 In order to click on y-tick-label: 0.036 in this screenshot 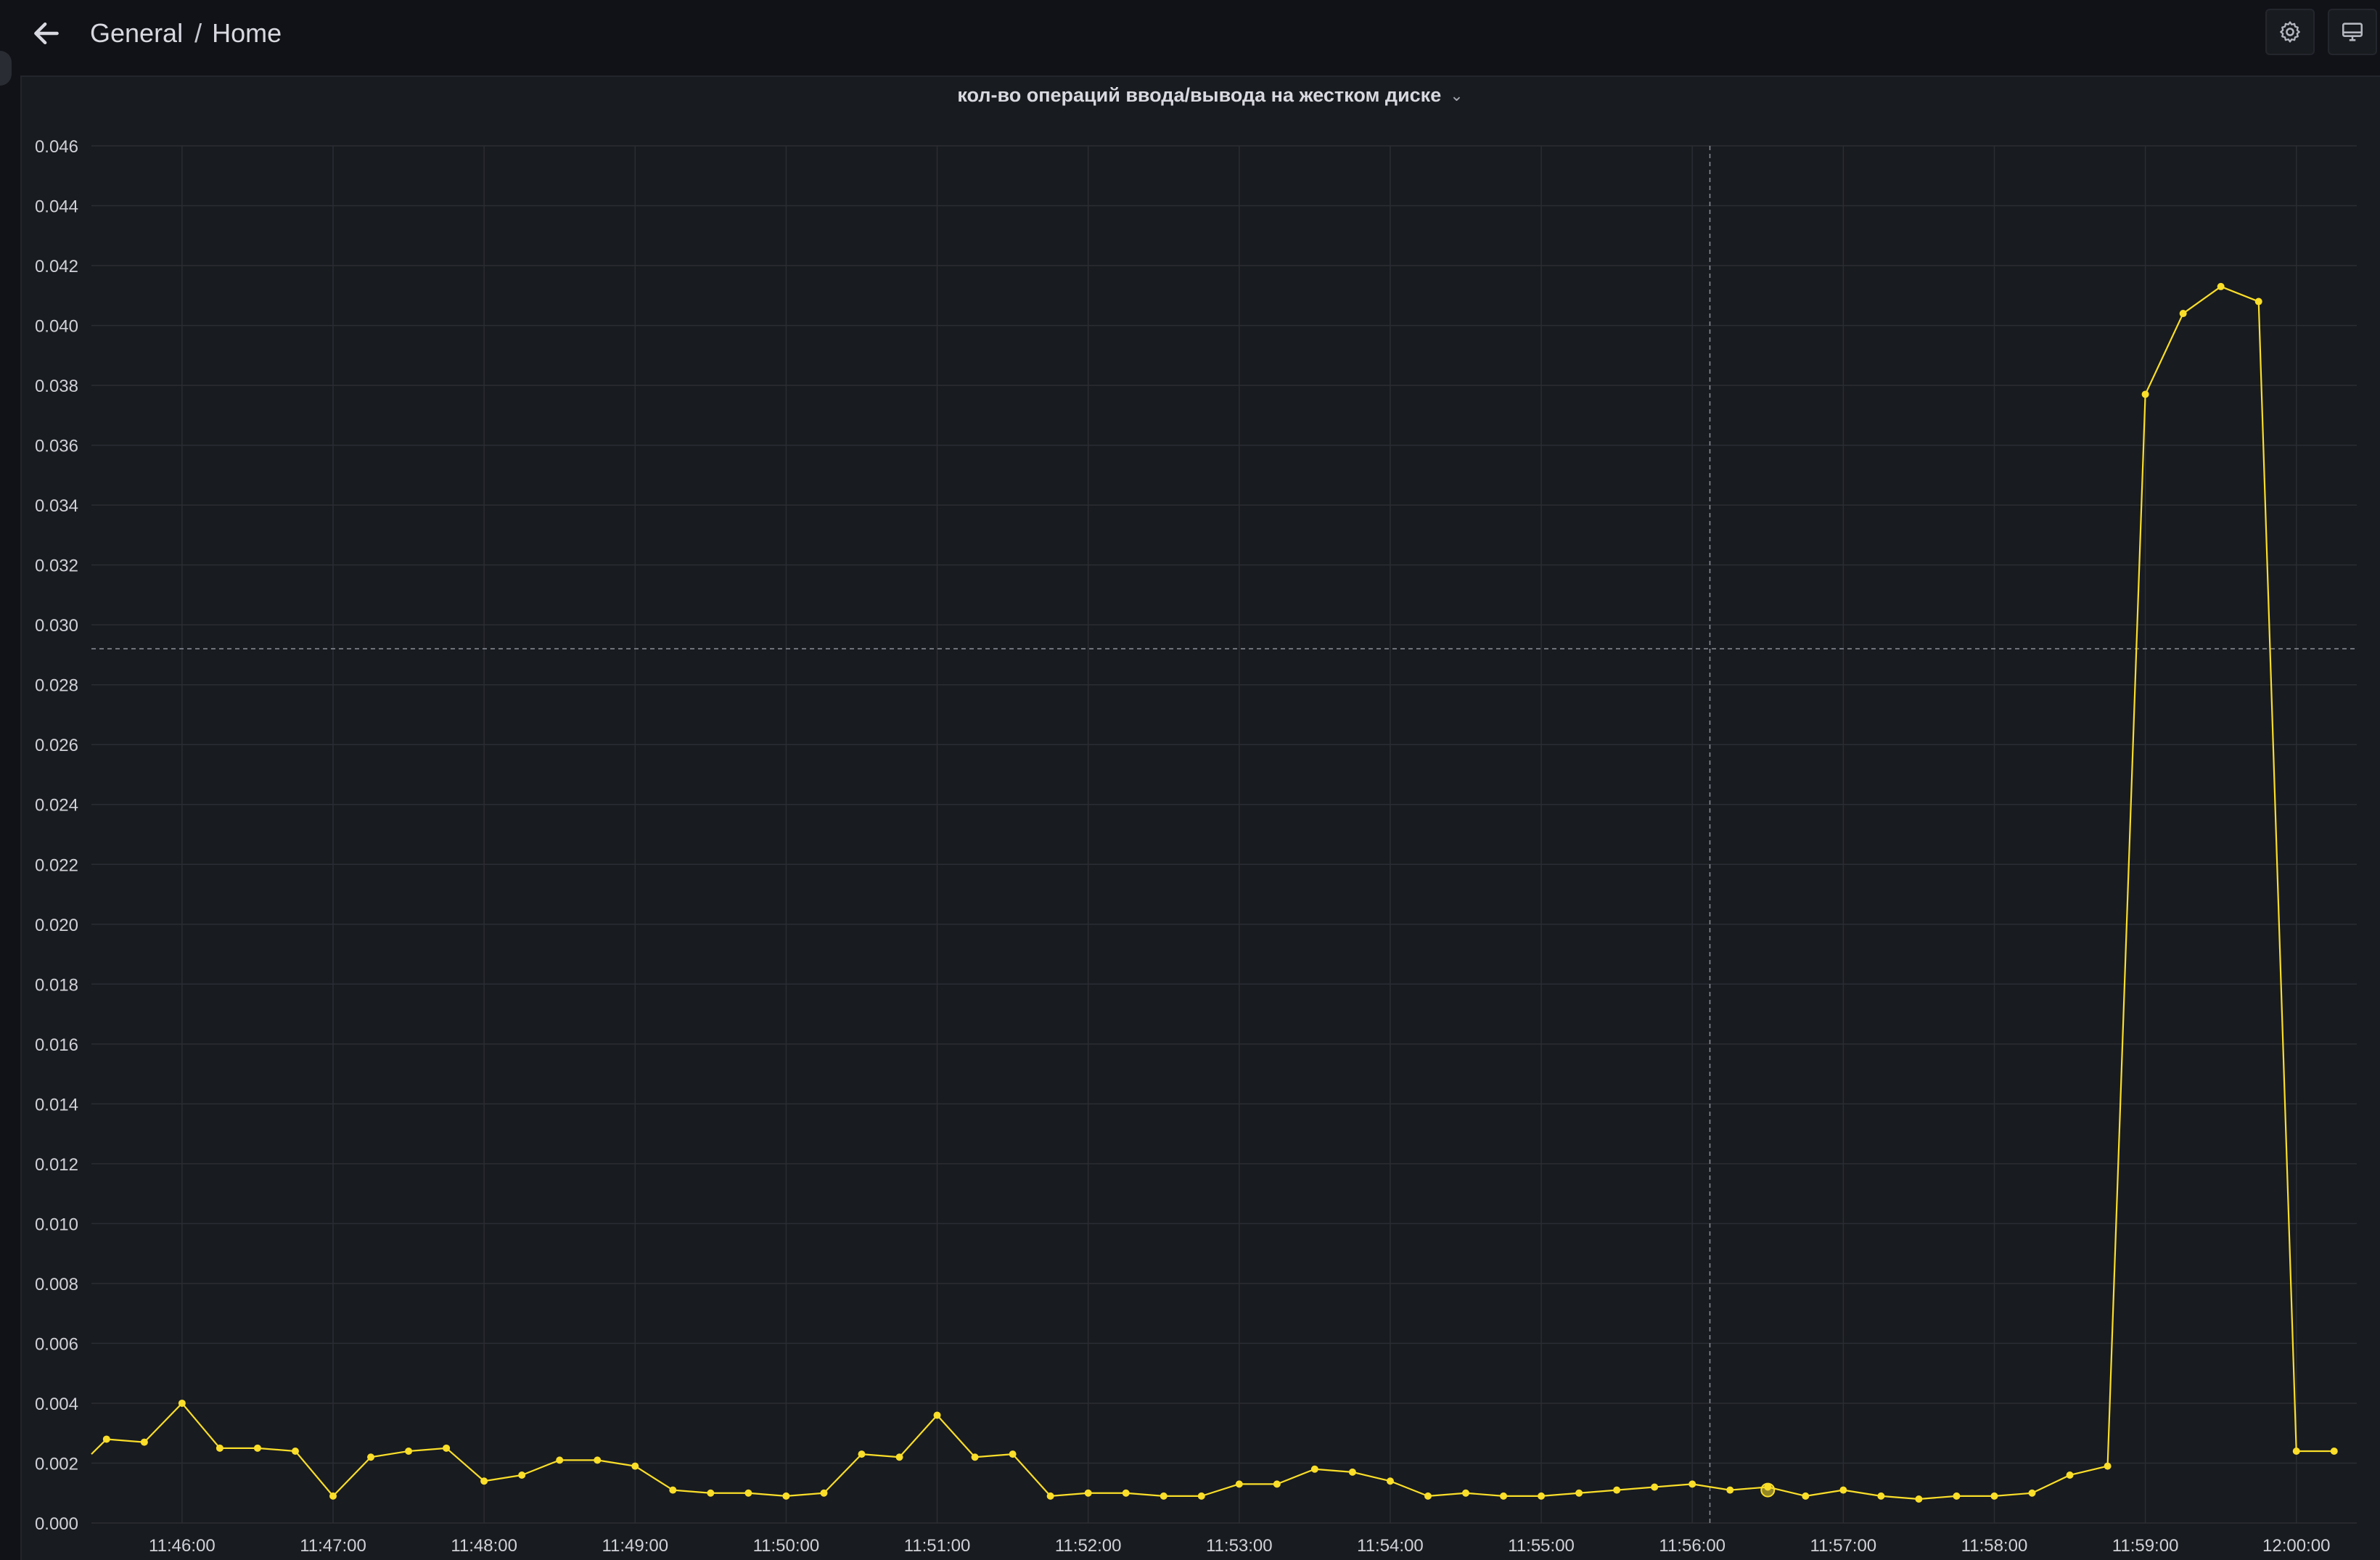, I will do `click(56, 446)`.